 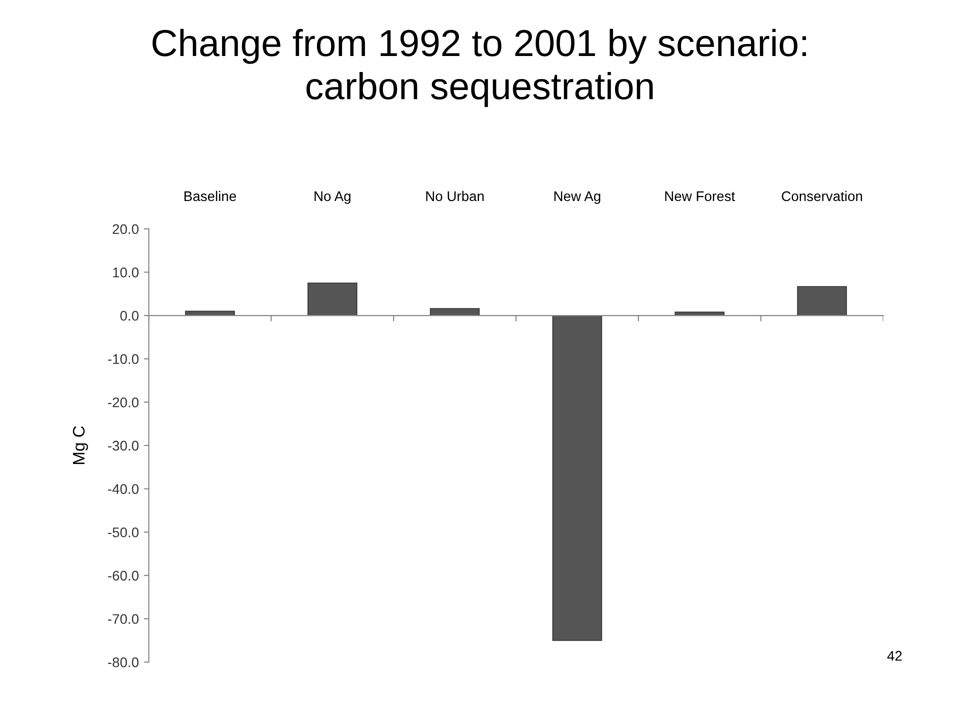 I want to click on y-tick-label: -40.0, so click(x=123, y=489).